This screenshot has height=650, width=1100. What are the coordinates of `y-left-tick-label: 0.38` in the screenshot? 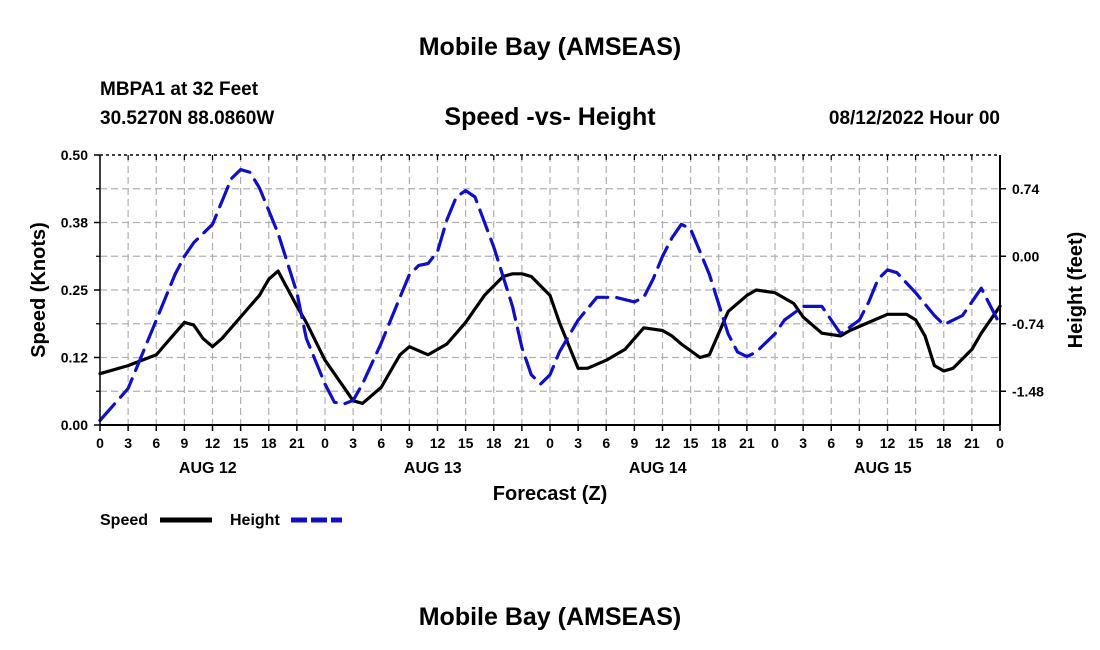 It's located at (74, 223).